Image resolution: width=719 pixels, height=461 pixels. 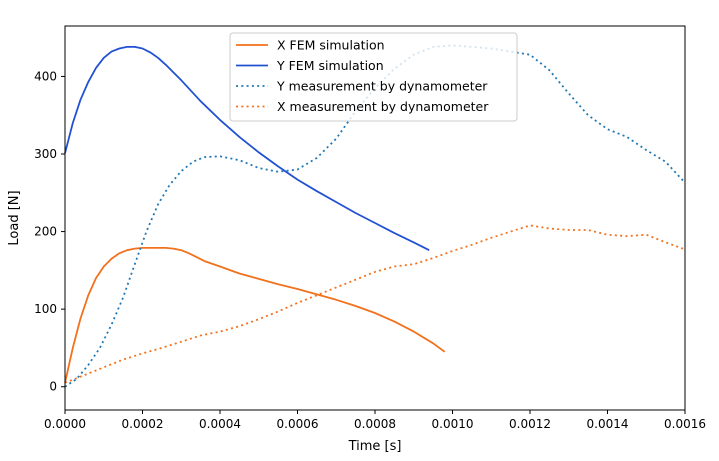 What do you see at coordinates (331, 45) in the screenshot?
I see `legend-label: X FEM simulation` at bounding box center [331, 45].